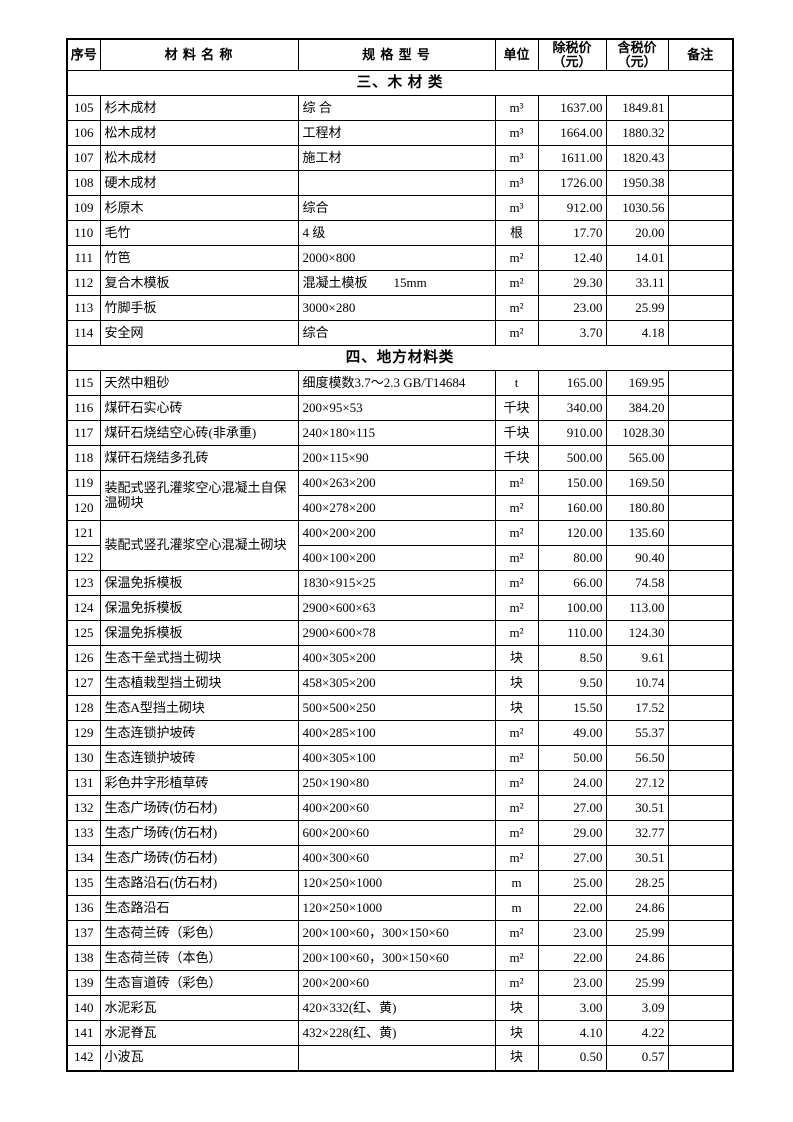  I want to click on spec-cell: 250×190×80, so click(396, 783).